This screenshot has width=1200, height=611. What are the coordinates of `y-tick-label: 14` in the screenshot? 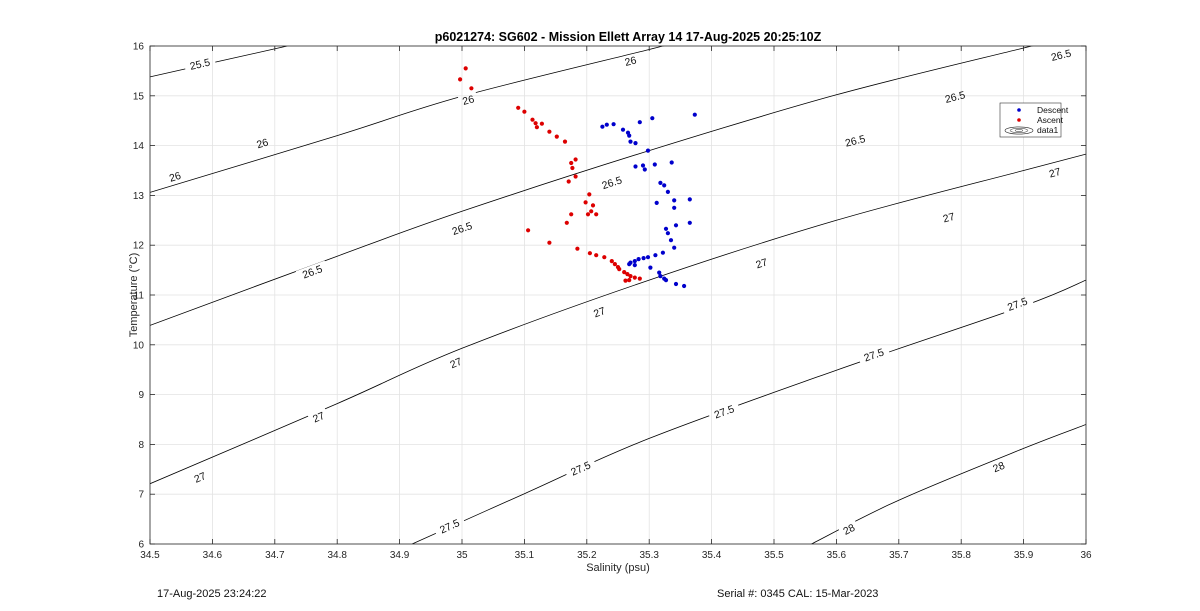 It's located at (139, 146).